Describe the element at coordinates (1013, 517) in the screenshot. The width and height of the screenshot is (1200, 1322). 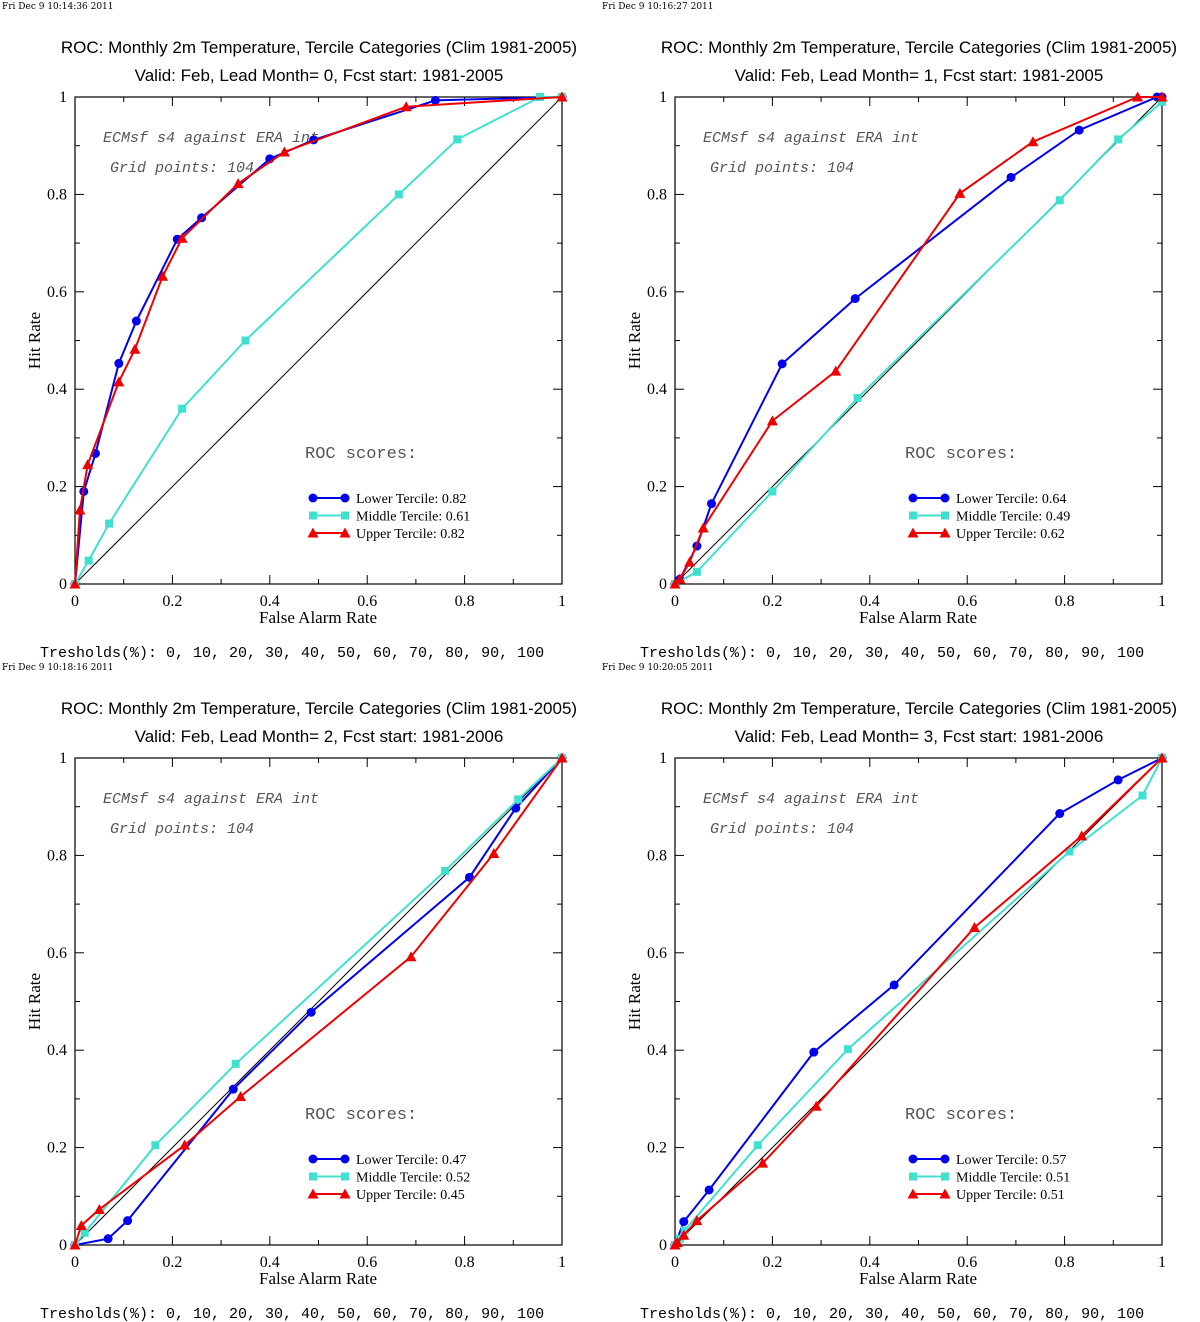
I see `legend-label: Middle Tercile: 0.49` at that location.